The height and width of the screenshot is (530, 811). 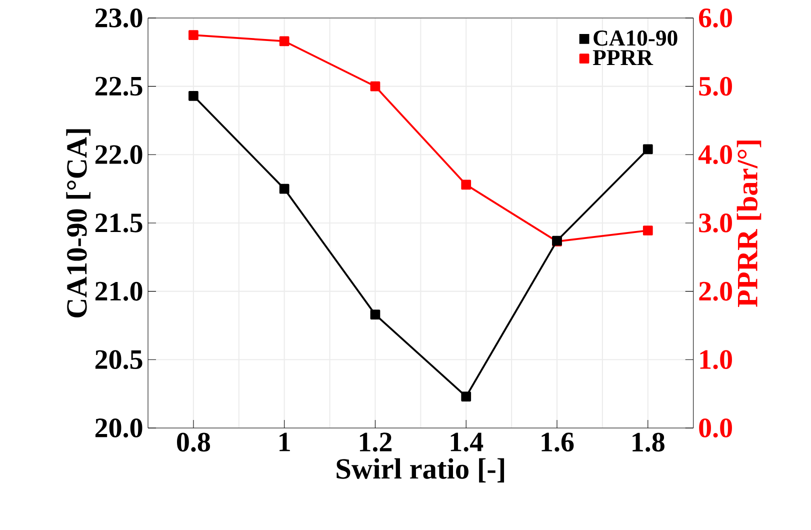 What do you see at coordinates (420, 470) in the screenshot?
I see `x-axis-title: Swirl ratio [-]` at bounding box center [420, 470].